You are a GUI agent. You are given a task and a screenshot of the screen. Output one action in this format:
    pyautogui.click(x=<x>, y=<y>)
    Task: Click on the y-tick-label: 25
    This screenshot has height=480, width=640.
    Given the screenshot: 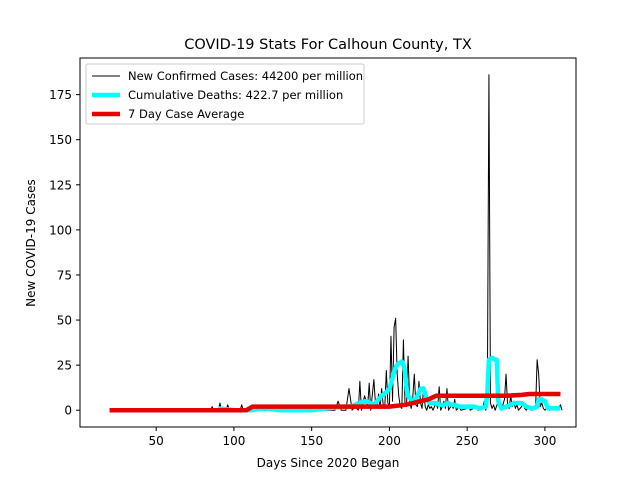 What is the action you would take?
    pyautogui.click(x=64, y=366)
    